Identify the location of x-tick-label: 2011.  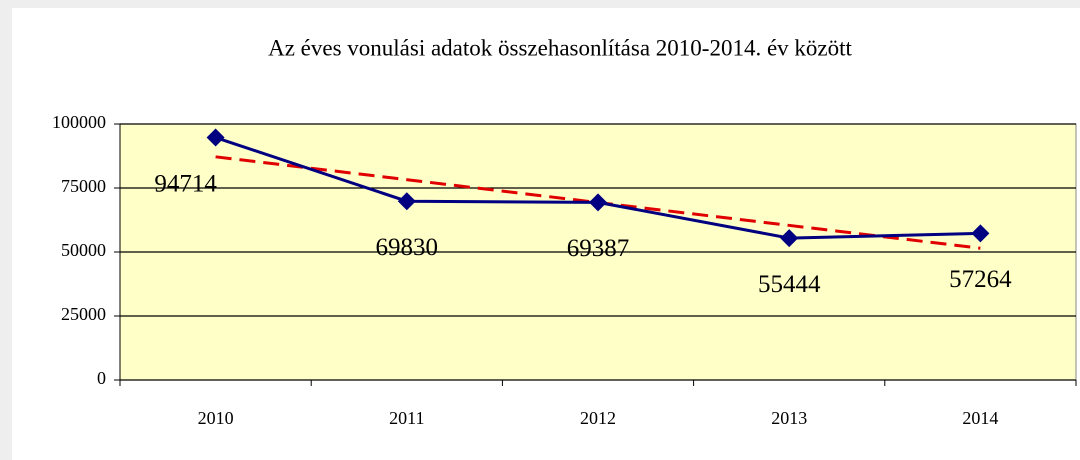
(406, 418).